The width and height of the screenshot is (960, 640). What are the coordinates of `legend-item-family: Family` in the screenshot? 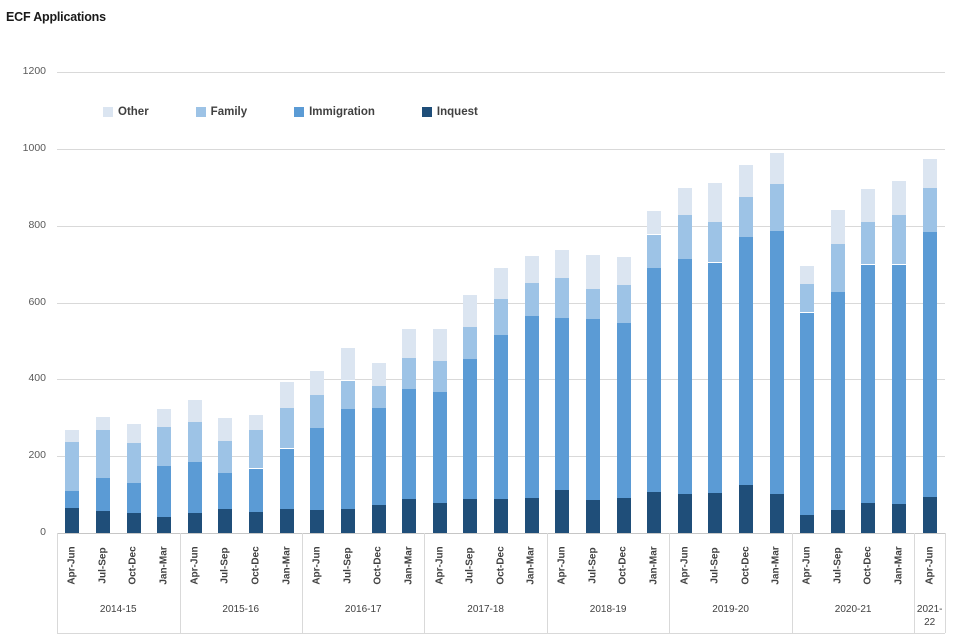 It's located at (221, 112).